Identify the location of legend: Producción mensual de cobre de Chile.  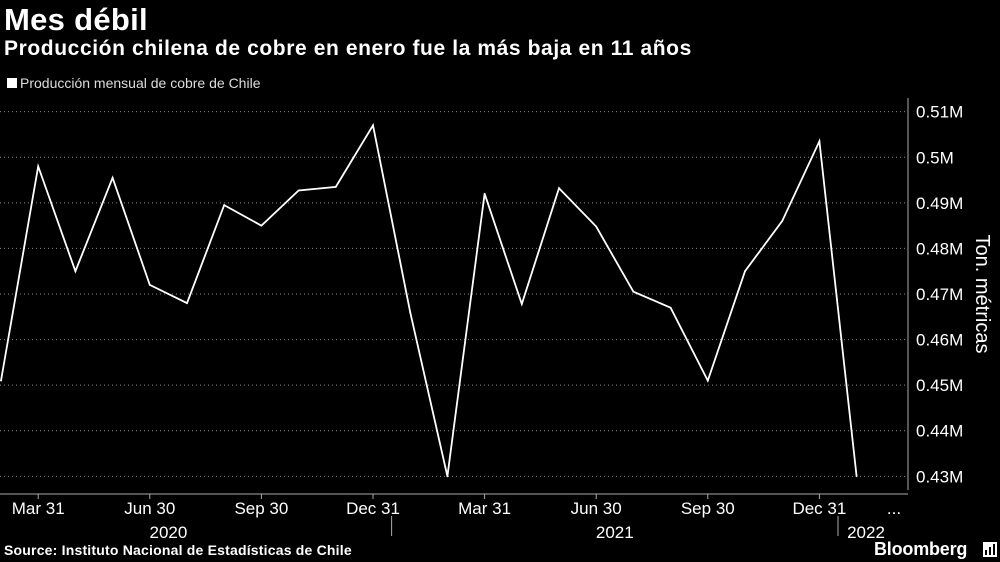
(133, 83).